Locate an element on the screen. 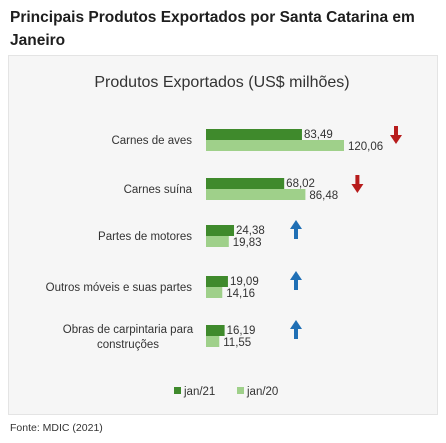  legend-label: jan/20 is located at coordinates (262, 392).